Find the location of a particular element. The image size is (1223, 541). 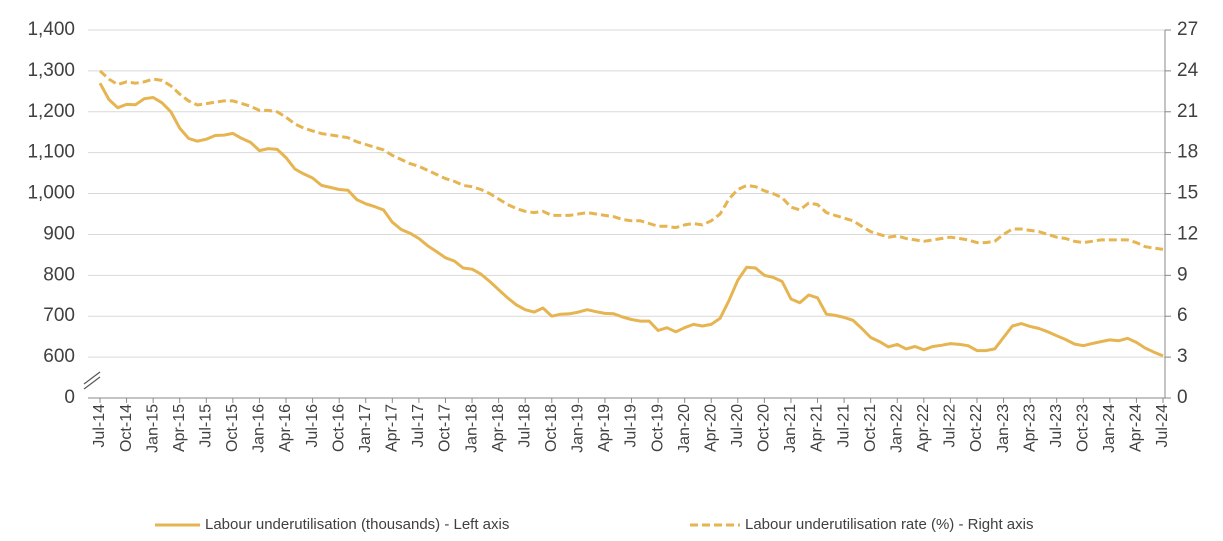

x-tick-label: Oct-18 is located at coordinates (551, 428).